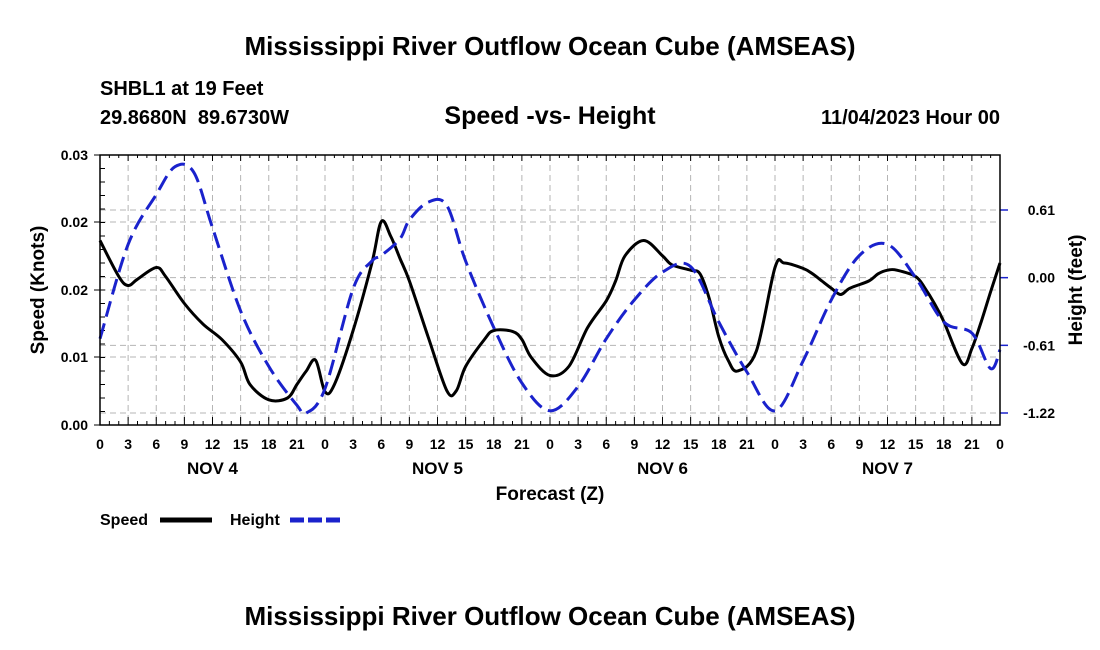 This screenshot has width=1100, height=650. What do you see at coordinates (74, 357) in the screenshot?
I see `y-left-tick-label: 0.01` at bounding box center [74, 357].